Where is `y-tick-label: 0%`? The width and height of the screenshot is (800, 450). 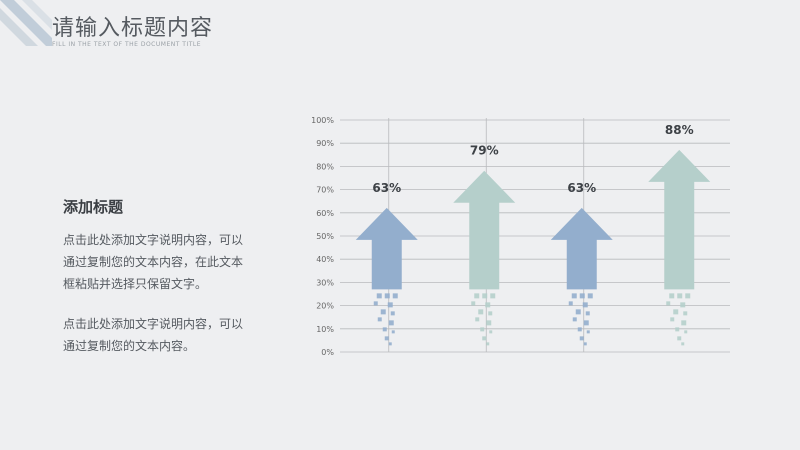
y-tick-label: 0% is located at coordinates (327, 352).